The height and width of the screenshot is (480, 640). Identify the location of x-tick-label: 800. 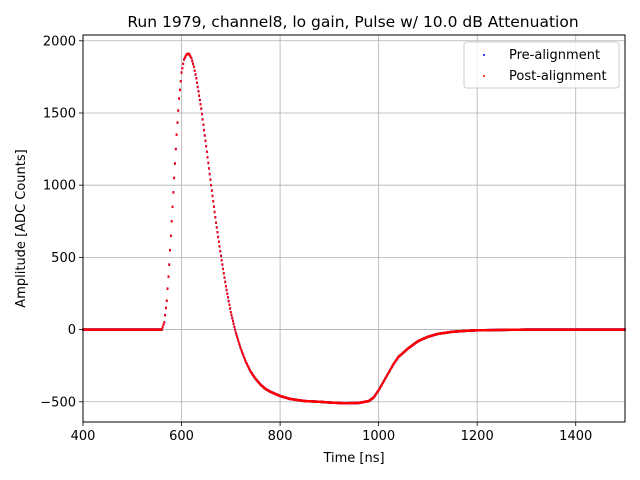
(280, 436).